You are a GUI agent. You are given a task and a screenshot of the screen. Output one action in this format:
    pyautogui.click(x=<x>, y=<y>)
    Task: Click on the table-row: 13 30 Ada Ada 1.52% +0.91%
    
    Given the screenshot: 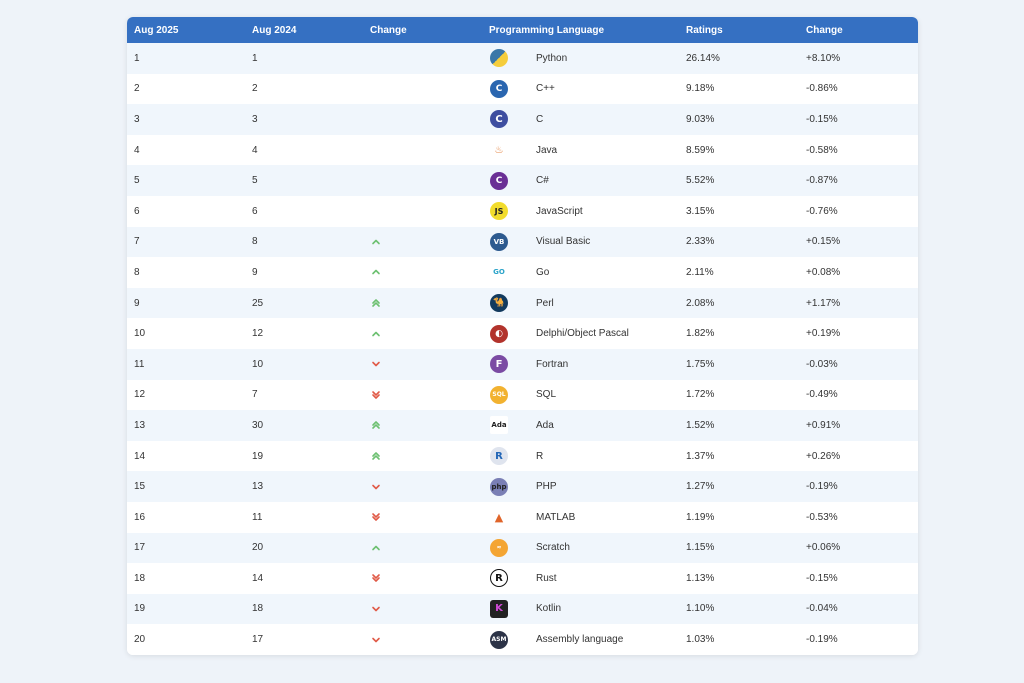 What is the action you would take?
    pyautogui.click(x=522, y=425)
    